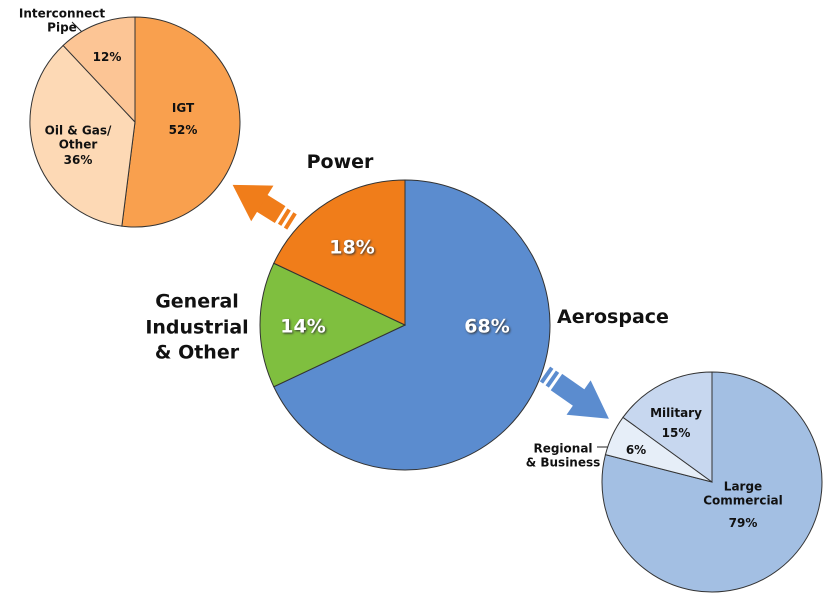  I want to click on value-label: 12%, so click(107, 56).